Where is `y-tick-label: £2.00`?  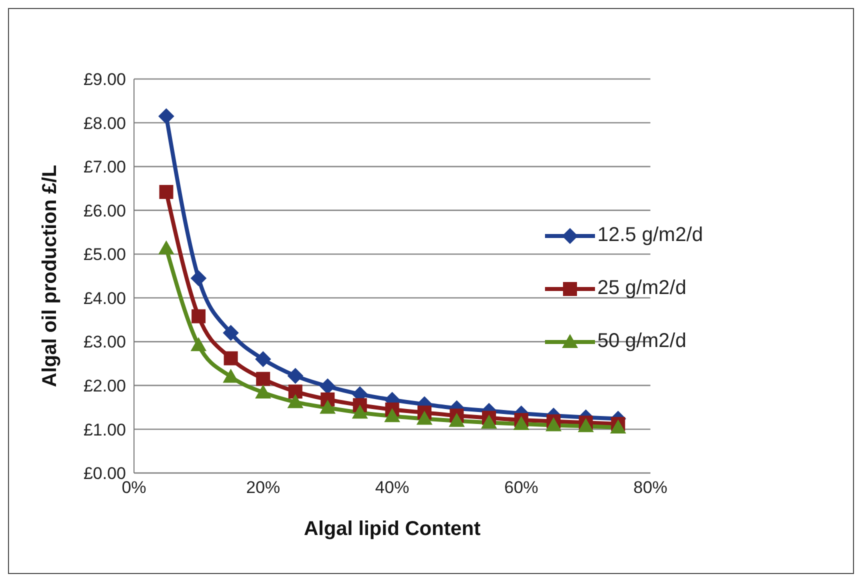
y-tick-label: £2.00 is located at coordinates (104, 386).